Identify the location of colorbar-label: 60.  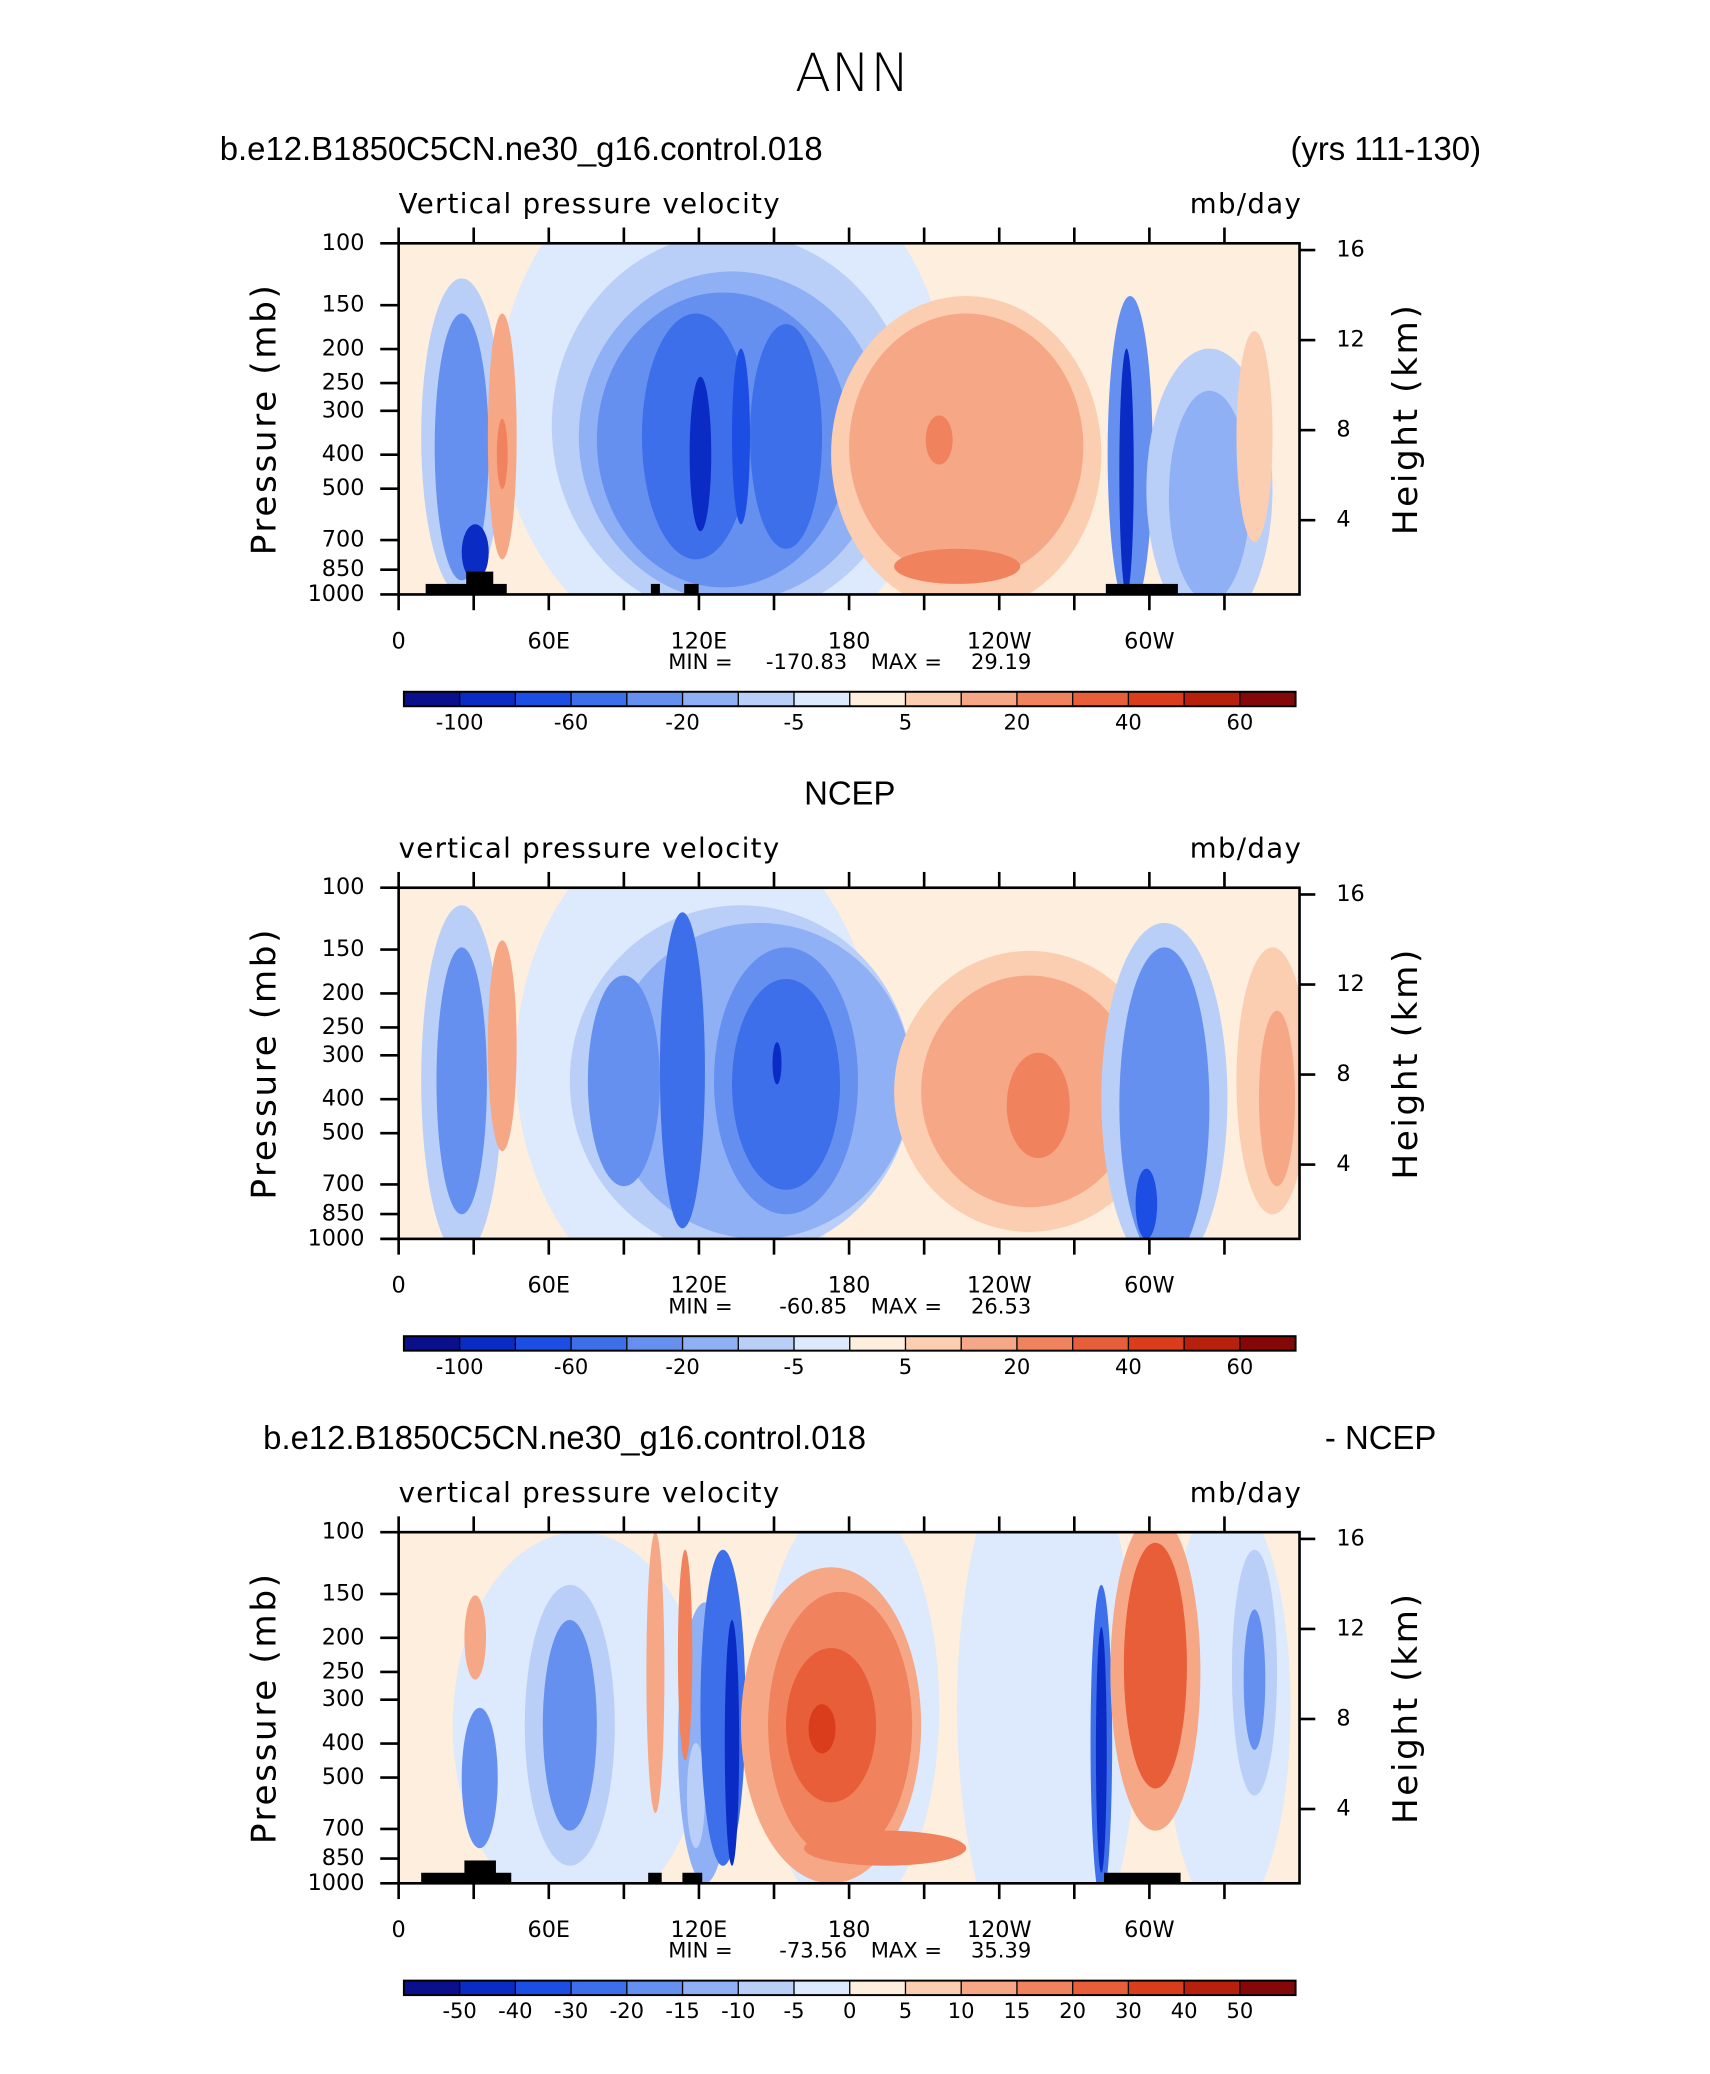
(1239, 1366).